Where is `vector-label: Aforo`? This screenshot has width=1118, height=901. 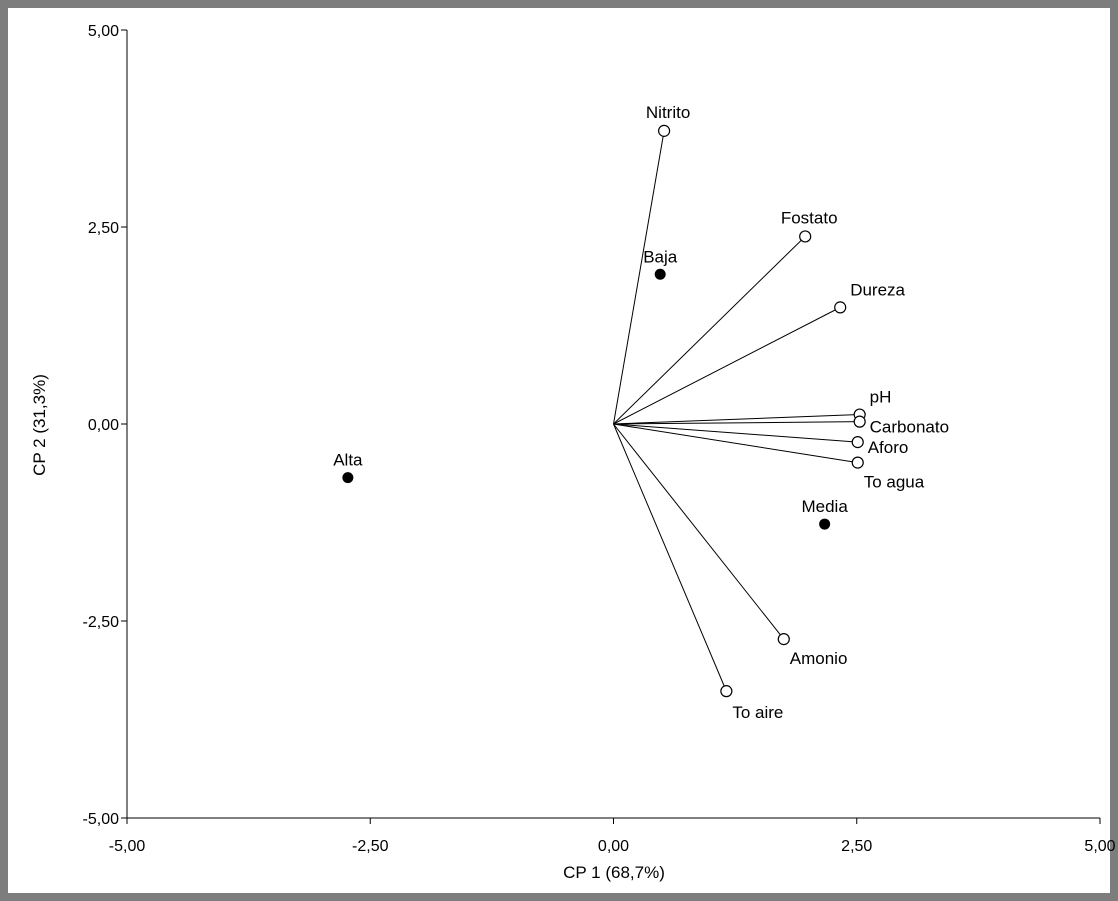 vector-label: Aforo is located at coordinates (888, 447).